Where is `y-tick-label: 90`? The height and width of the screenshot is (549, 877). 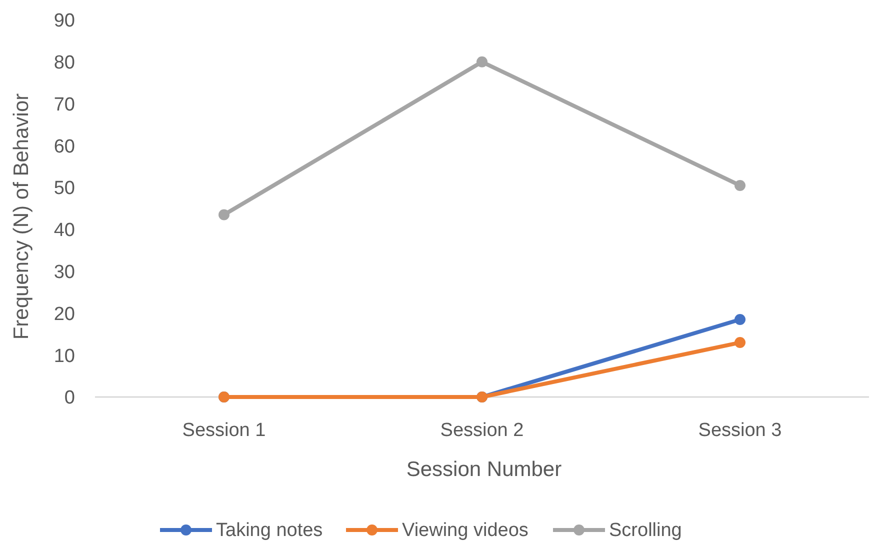 y-tick-label: 90 is located at coordinates (64, 21).